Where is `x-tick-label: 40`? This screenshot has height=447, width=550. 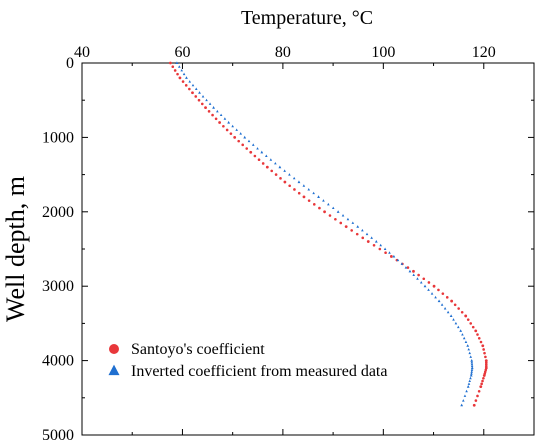
x-tick-label: 40 is located at coordinates (82, 52).